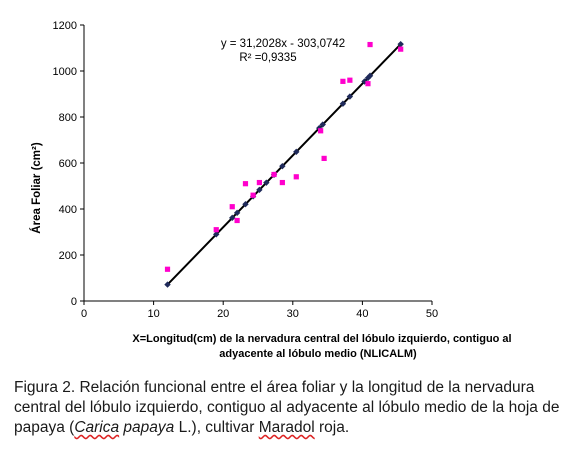 The height and width of the screenshot is (451, 578). Describe the element at coordinates (68, 118) in the screenshot. I see `y-tick-label: 800` at that location.